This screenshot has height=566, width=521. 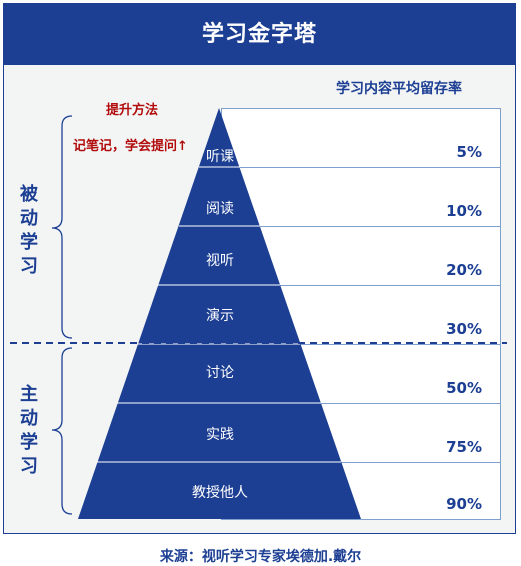 What do you see at coordinates (62, 431) in the screenshot?
I see `active-brace` at bounding box center [62, 431].